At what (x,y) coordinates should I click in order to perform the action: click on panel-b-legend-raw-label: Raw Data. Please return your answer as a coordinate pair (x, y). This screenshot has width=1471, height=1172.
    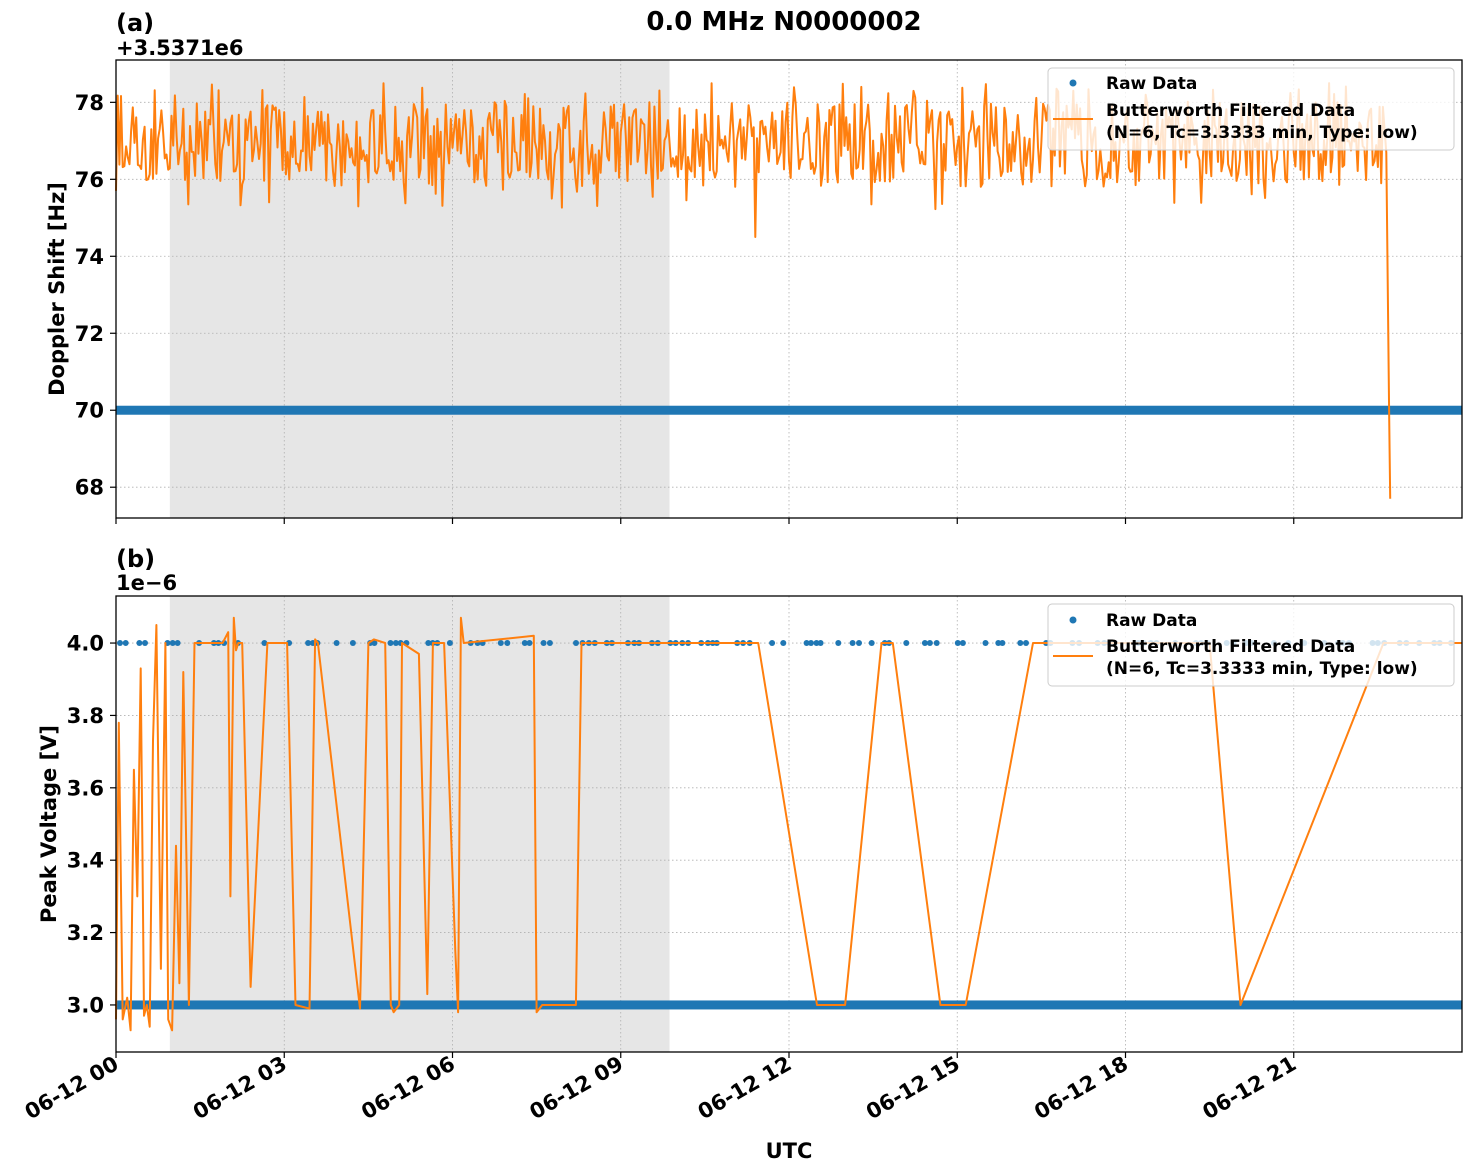
    Looking at the image, I should click on (1151, 621).